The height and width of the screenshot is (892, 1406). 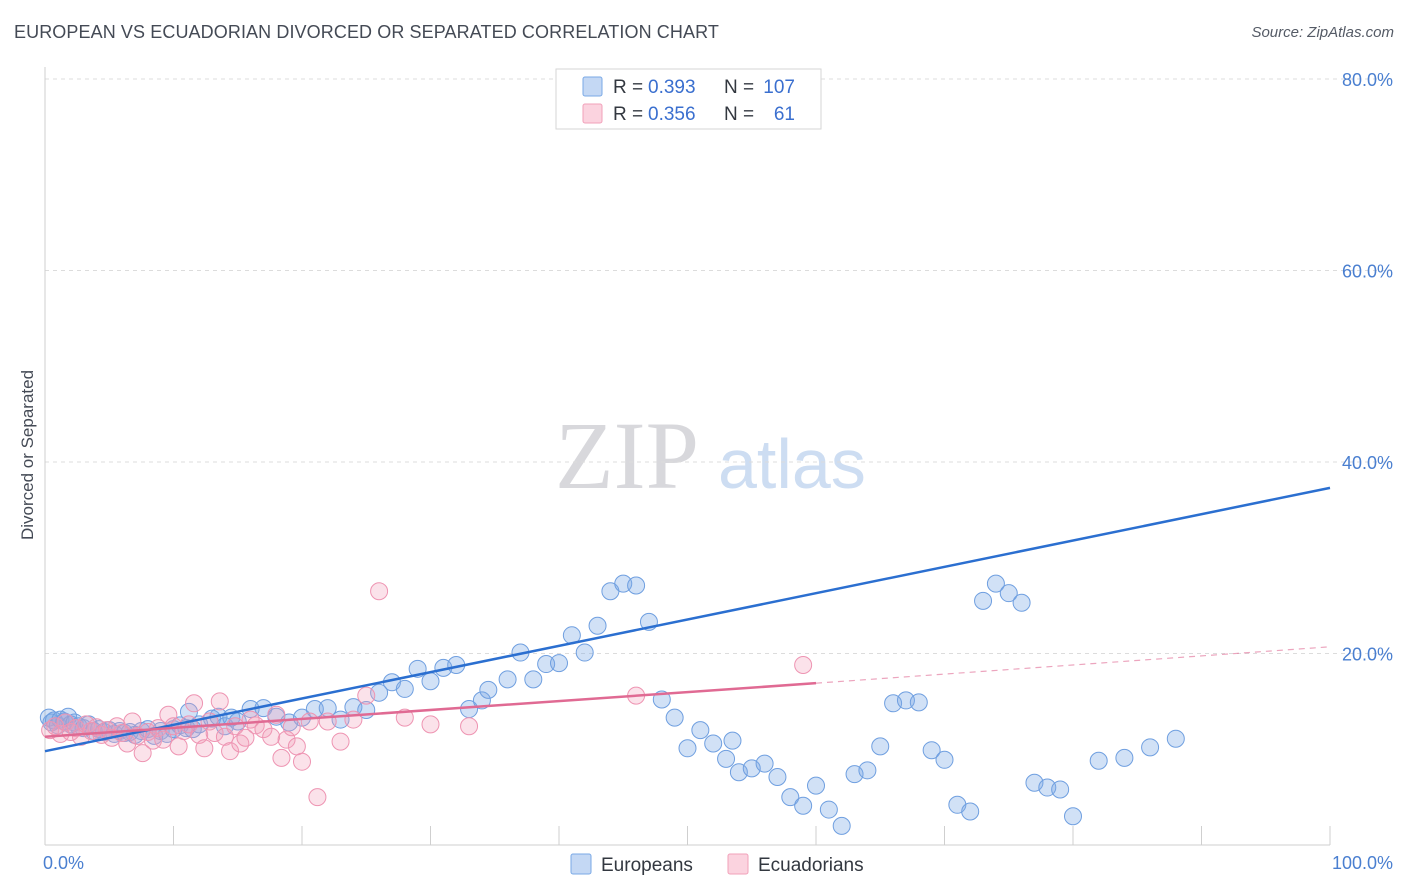 What do you see at coordinates (710, 455) in the screenshot?
I see `watermark: ZIP atlas` at bounding box center [710, 455].